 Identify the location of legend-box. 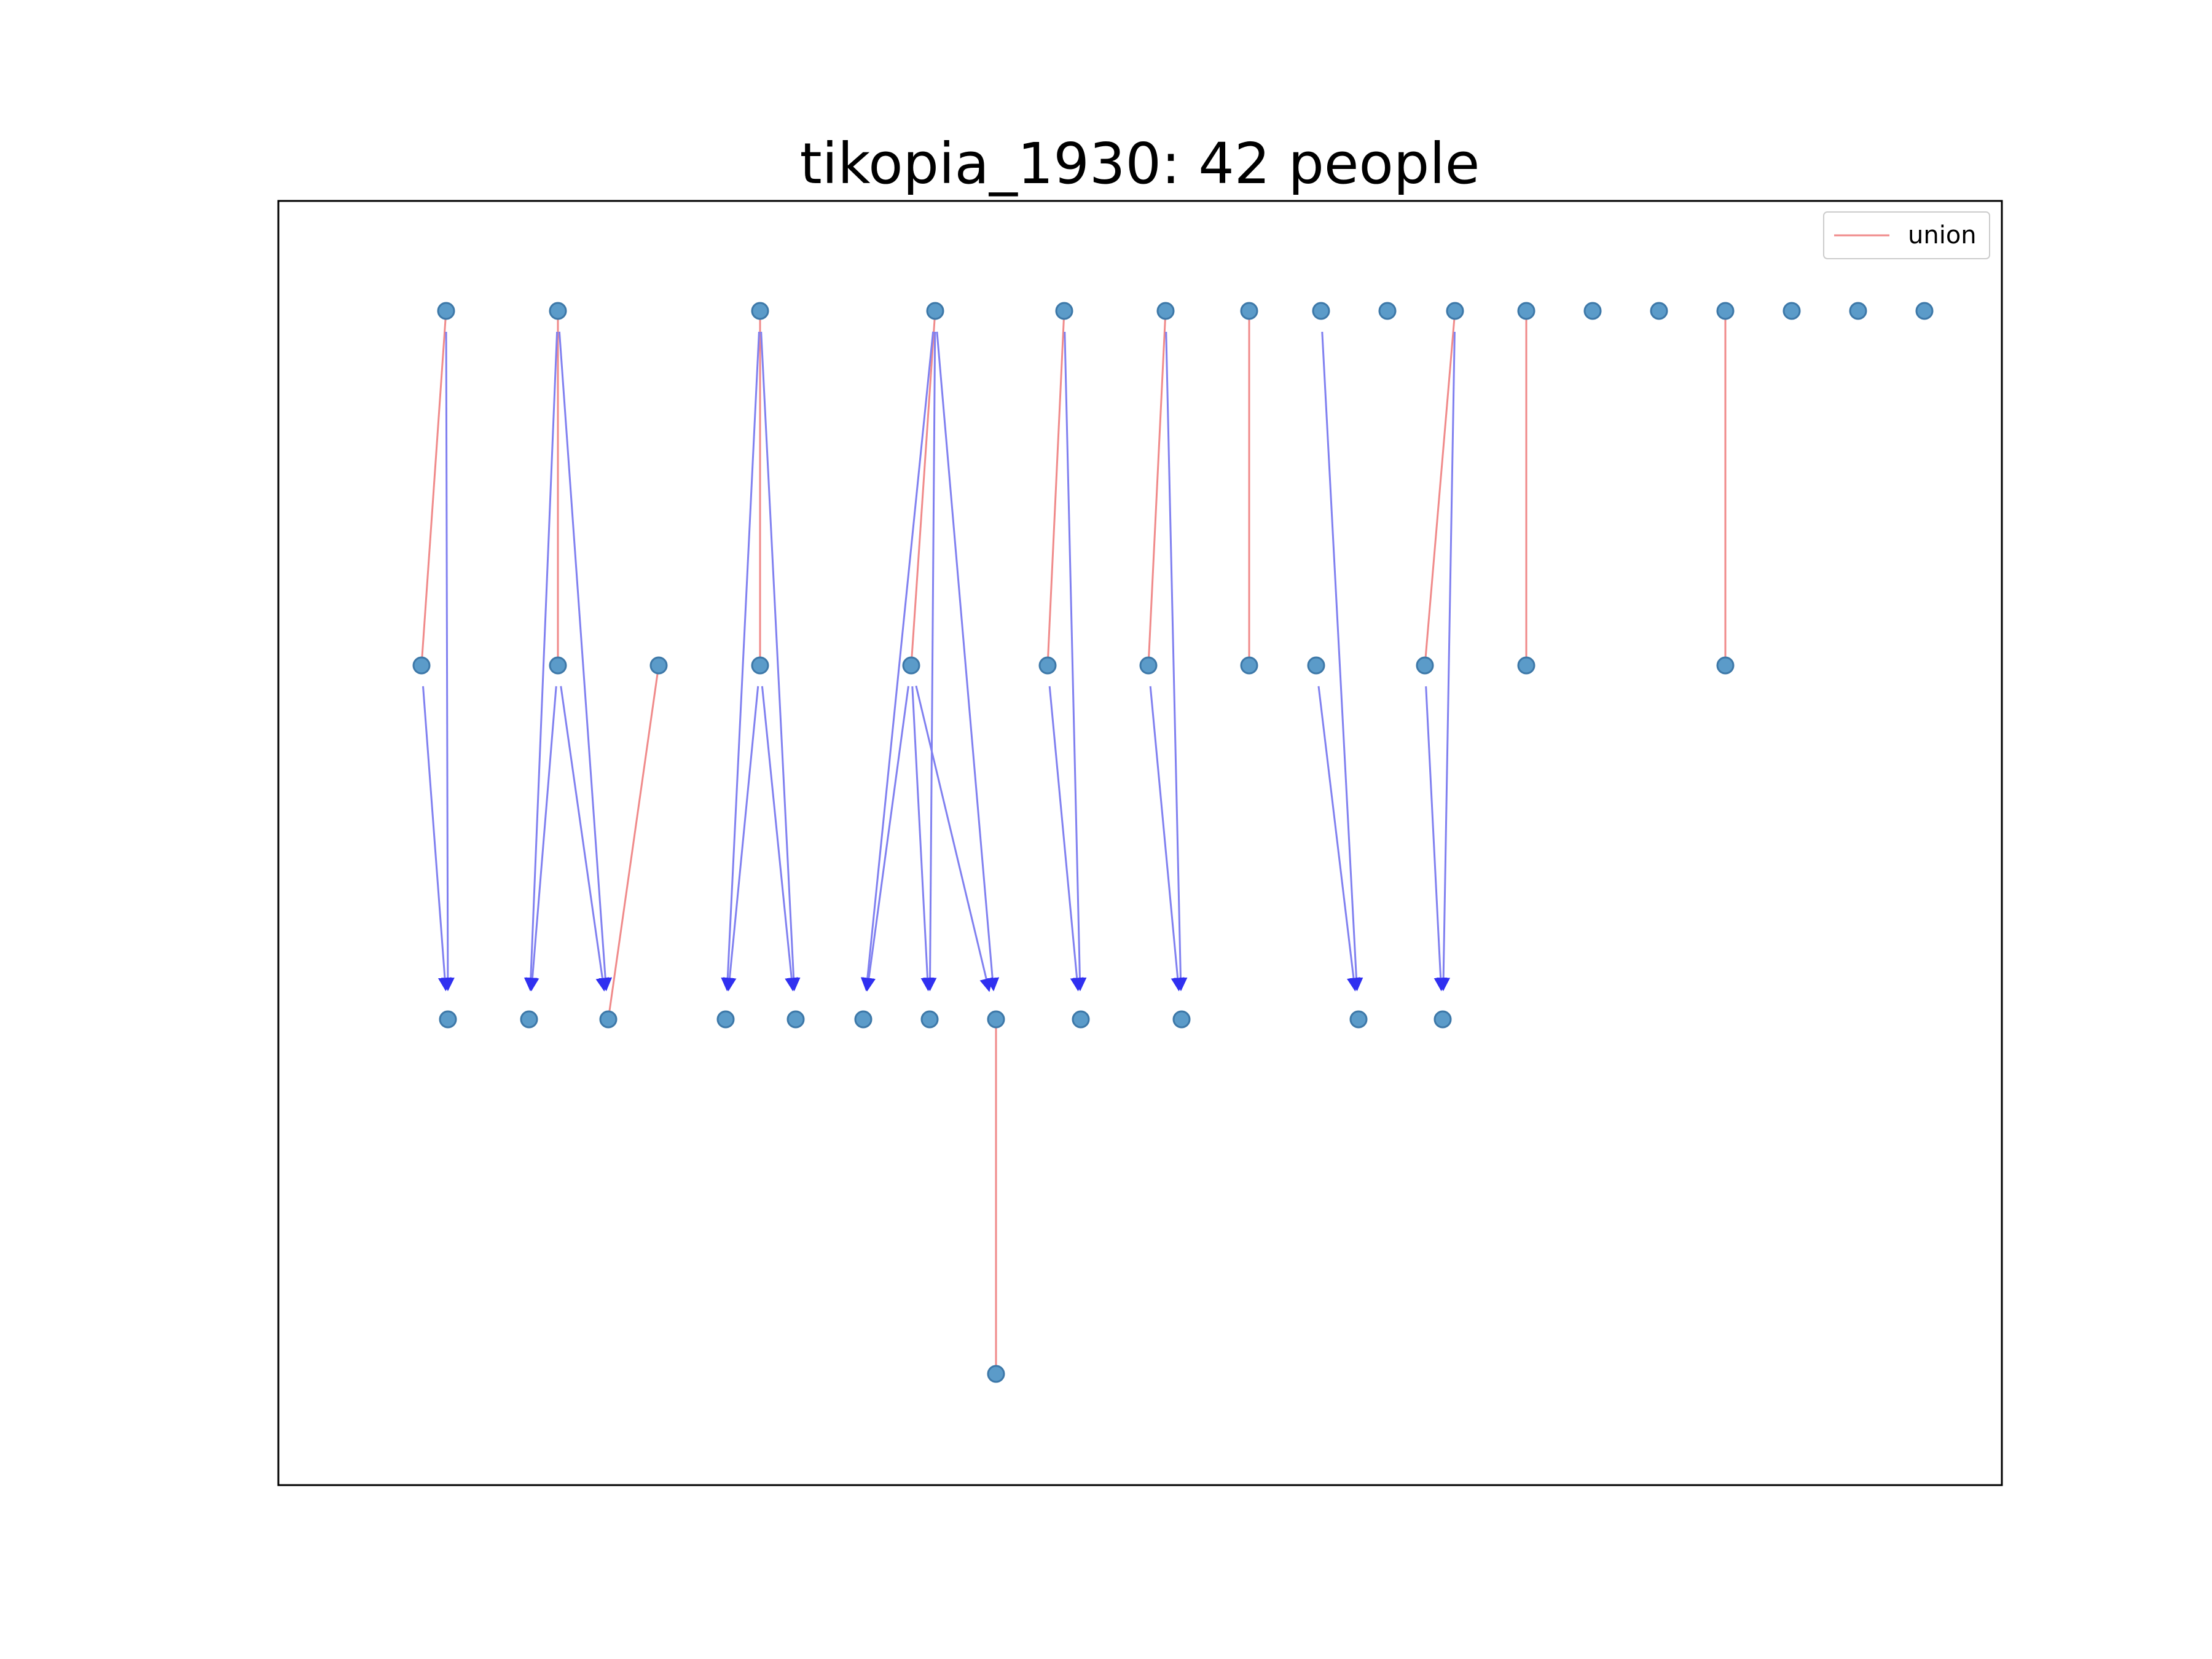
(1906, 235).